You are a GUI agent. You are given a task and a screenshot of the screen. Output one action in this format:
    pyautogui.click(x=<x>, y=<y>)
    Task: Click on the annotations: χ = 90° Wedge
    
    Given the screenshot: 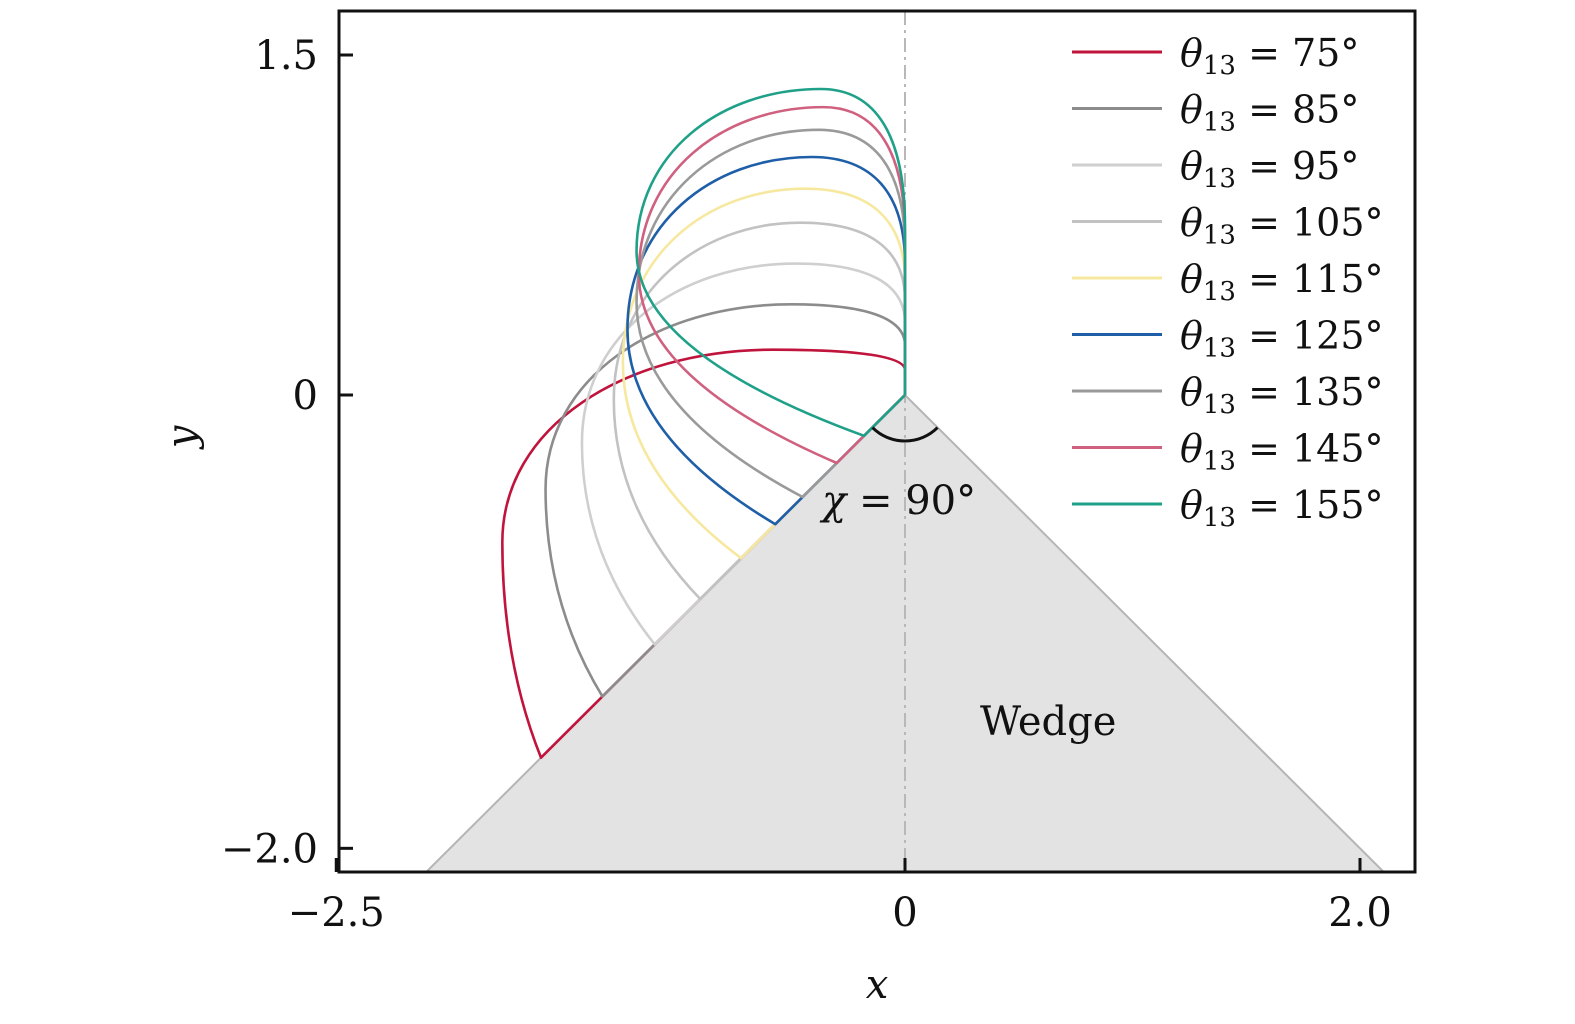 What is the action you would take?
    pyautogui.click(x=967, y=585)
    